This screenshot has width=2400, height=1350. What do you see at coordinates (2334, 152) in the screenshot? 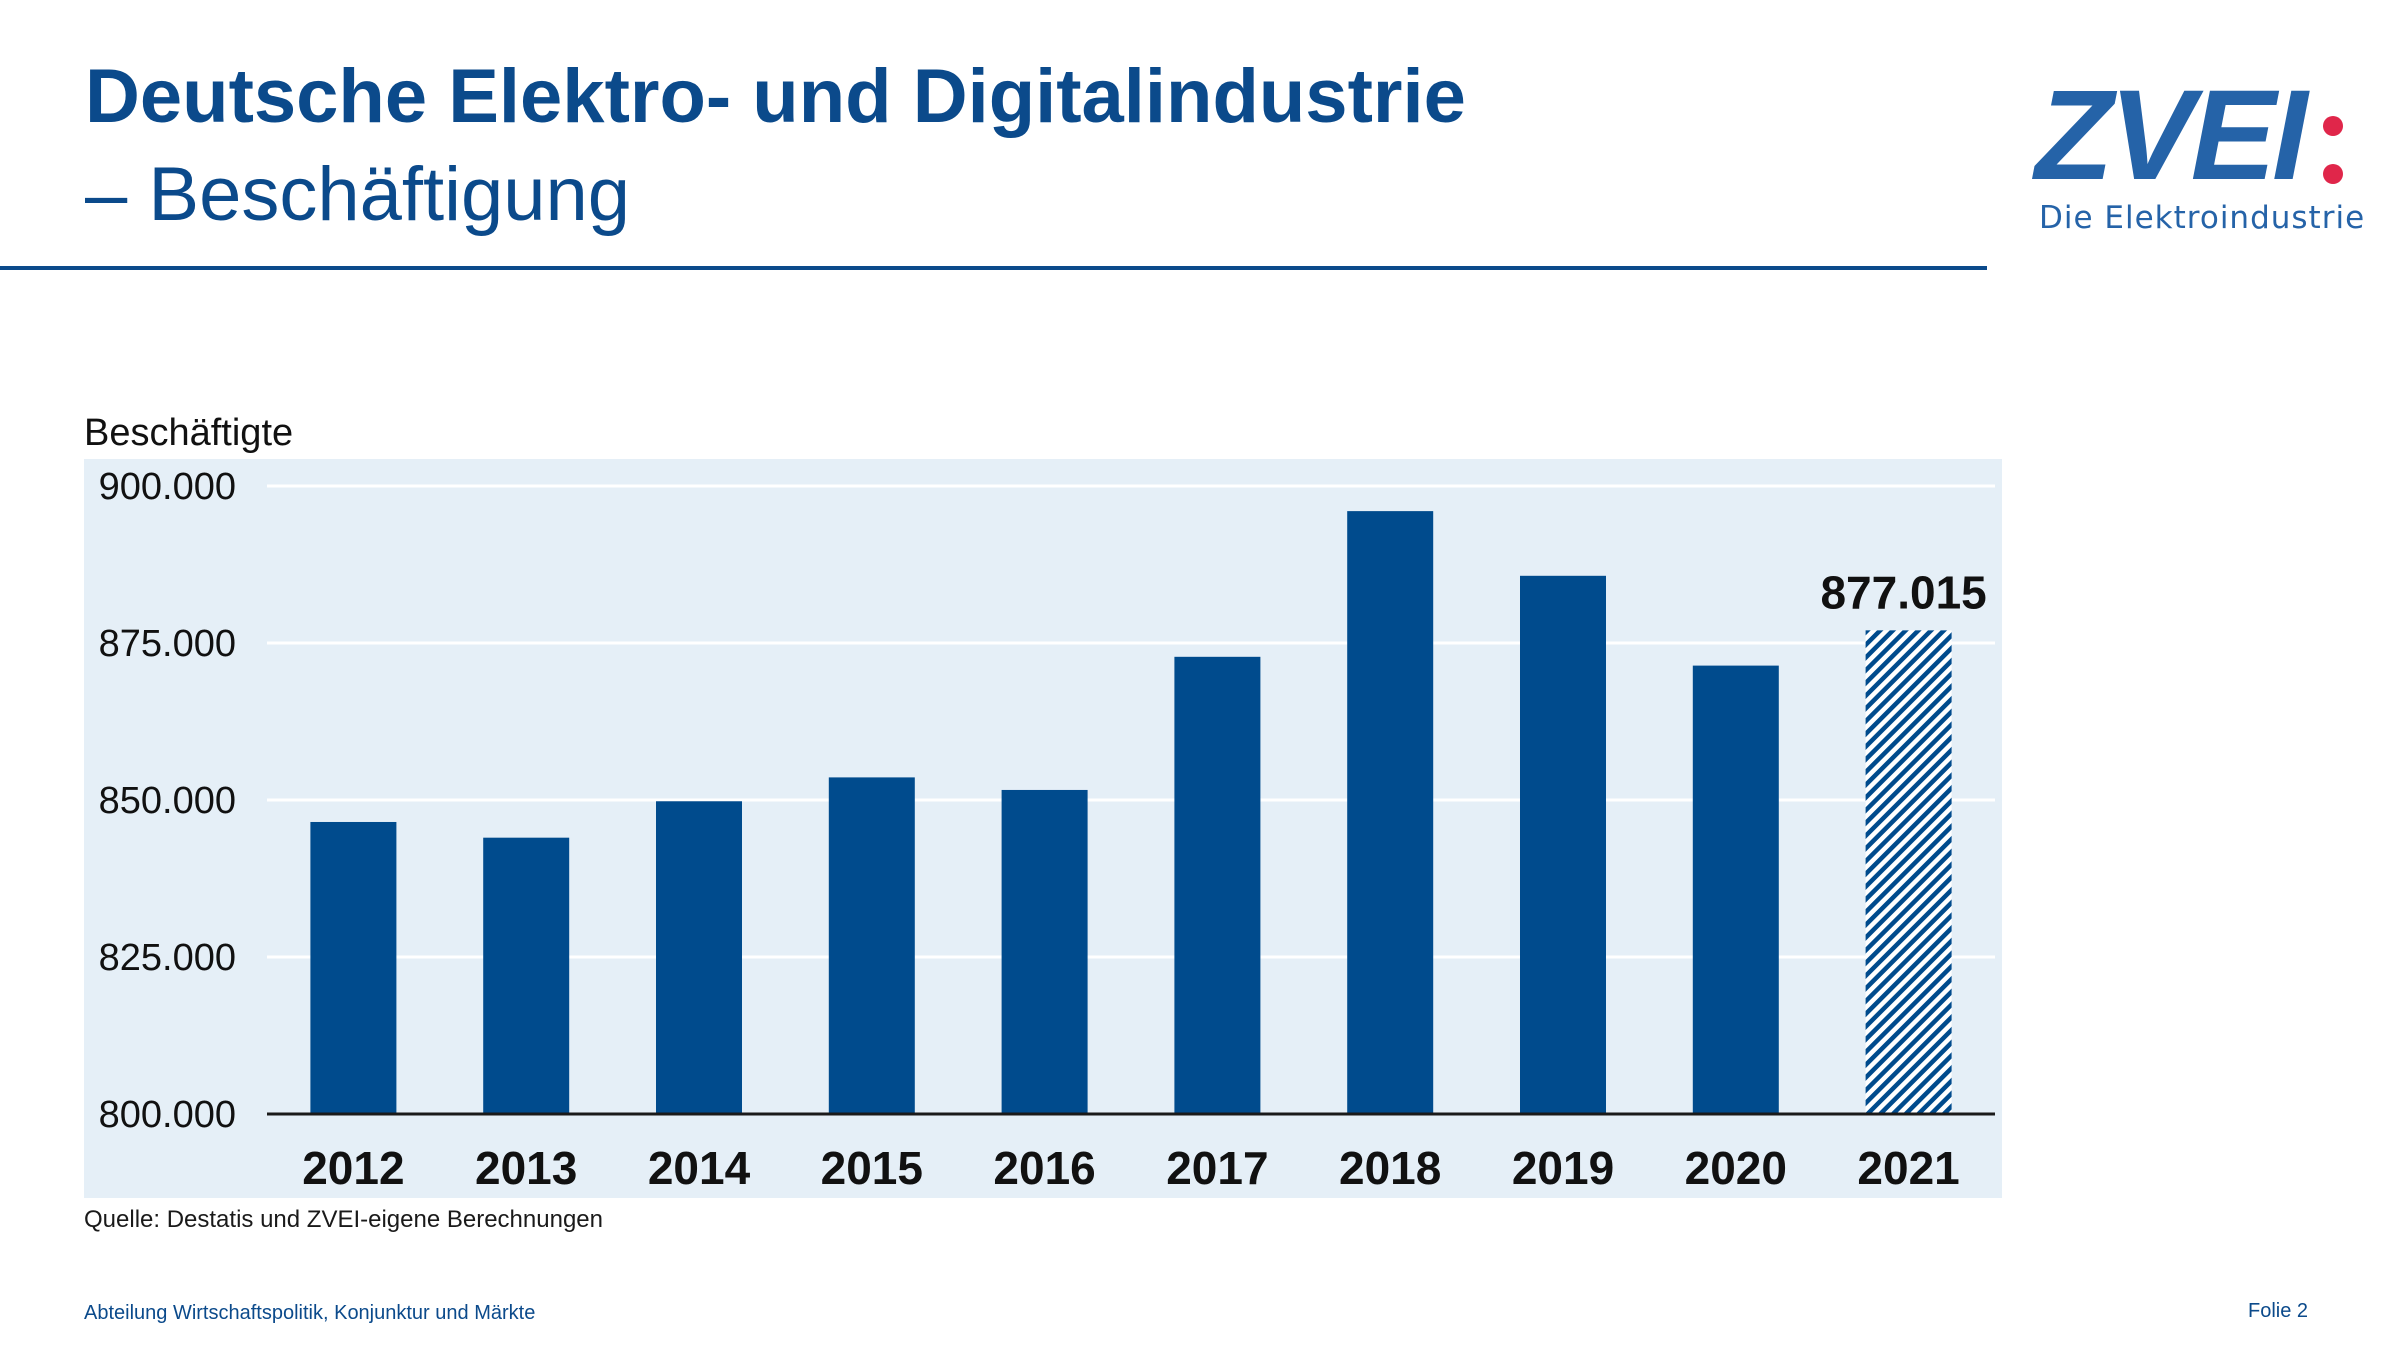
I see `logo-colon-icon` at bounding box center [2334, 152].